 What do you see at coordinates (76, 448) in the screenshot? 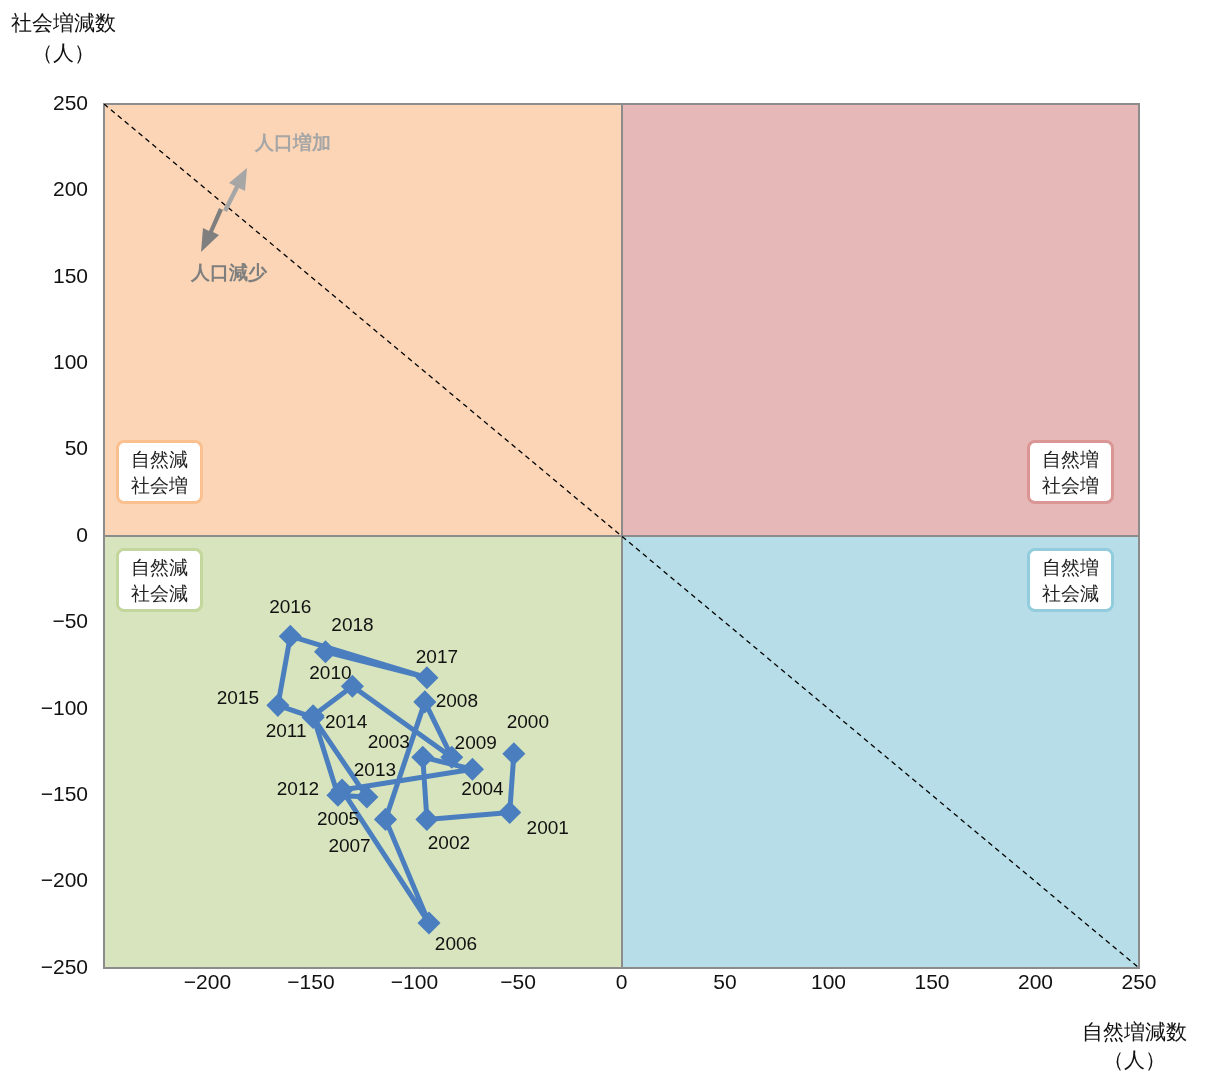
I see `y-tick-label: 50` at bounding box center [76, 448].